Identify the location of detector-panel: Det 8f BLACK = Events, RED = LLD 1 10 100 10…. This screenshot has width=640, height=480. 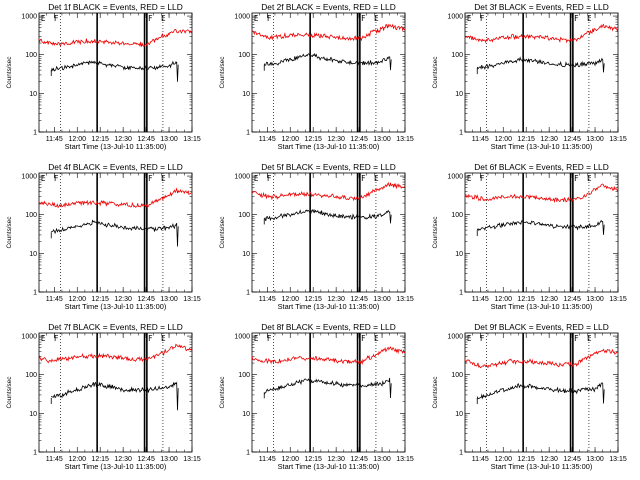
(319, 400).